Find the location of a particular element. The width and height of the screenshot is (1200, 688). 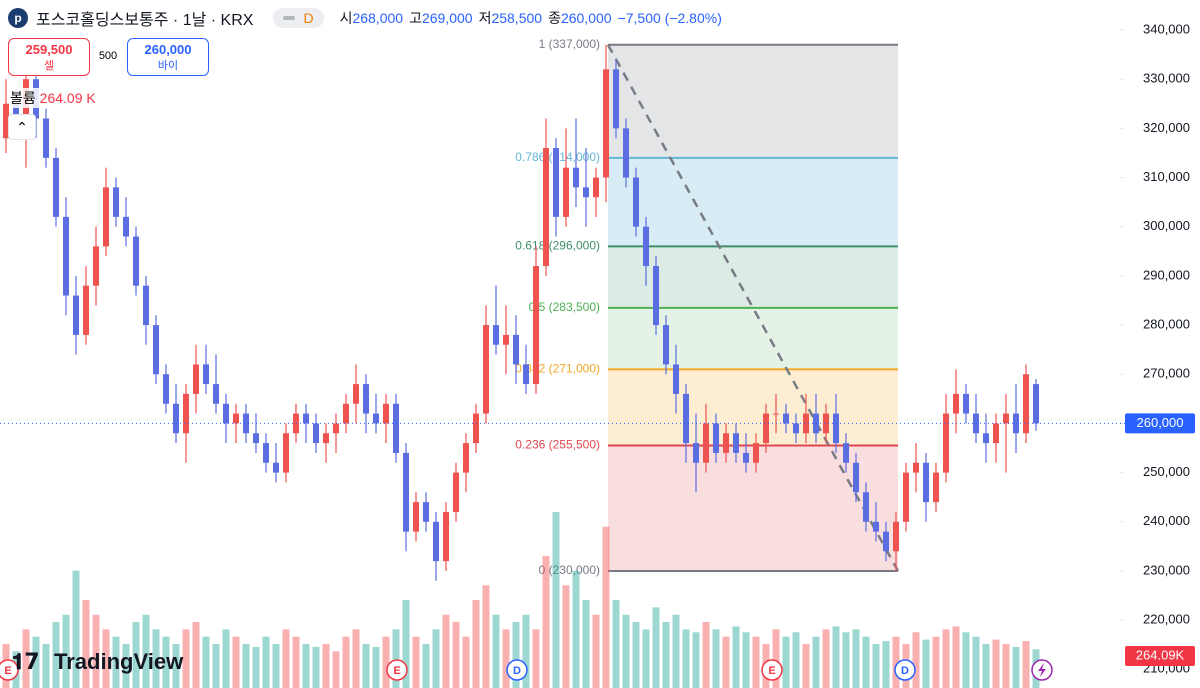

fib-label: 0.5 (283,500) is located at coordinates (564, 307).